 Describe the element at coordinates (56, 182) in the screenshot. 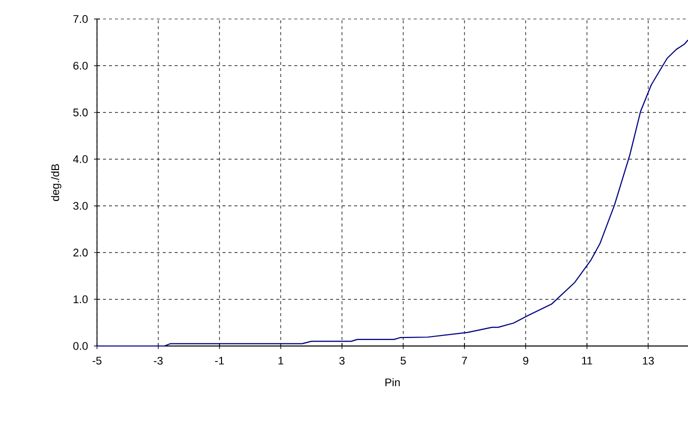

I see `y-axis-title: deg./dB` at that location.